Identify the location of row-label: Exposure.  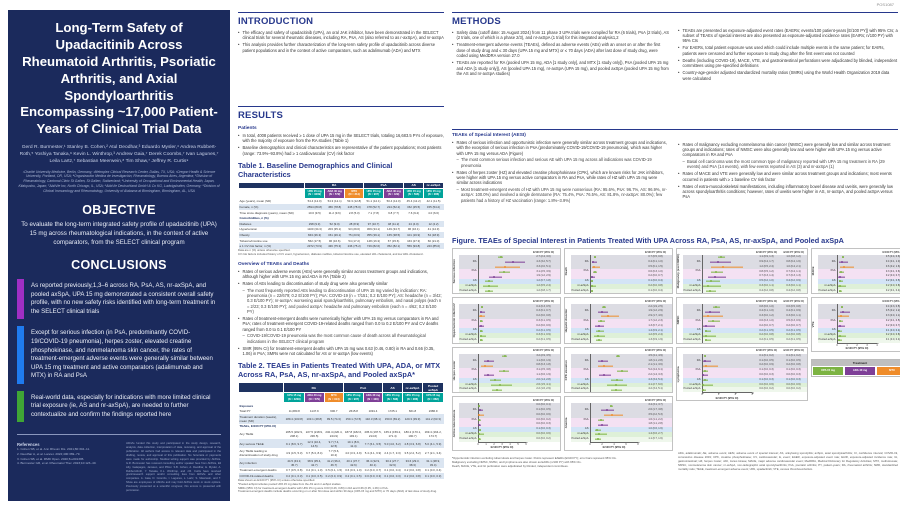
(261, 405).